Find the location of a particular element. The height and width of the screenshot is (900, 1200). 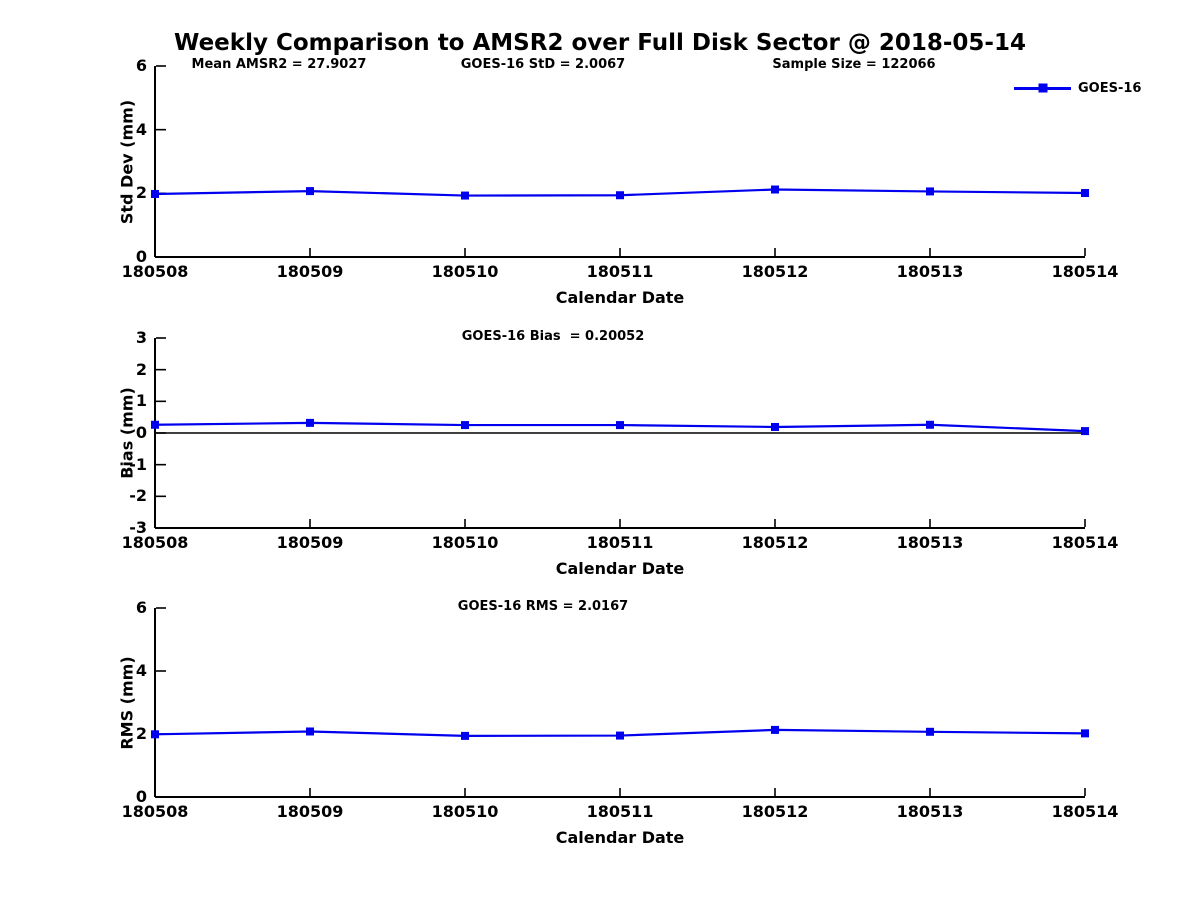

annotation-sample-size: Sample Size = 122066 is located at coordinates (854, 64).